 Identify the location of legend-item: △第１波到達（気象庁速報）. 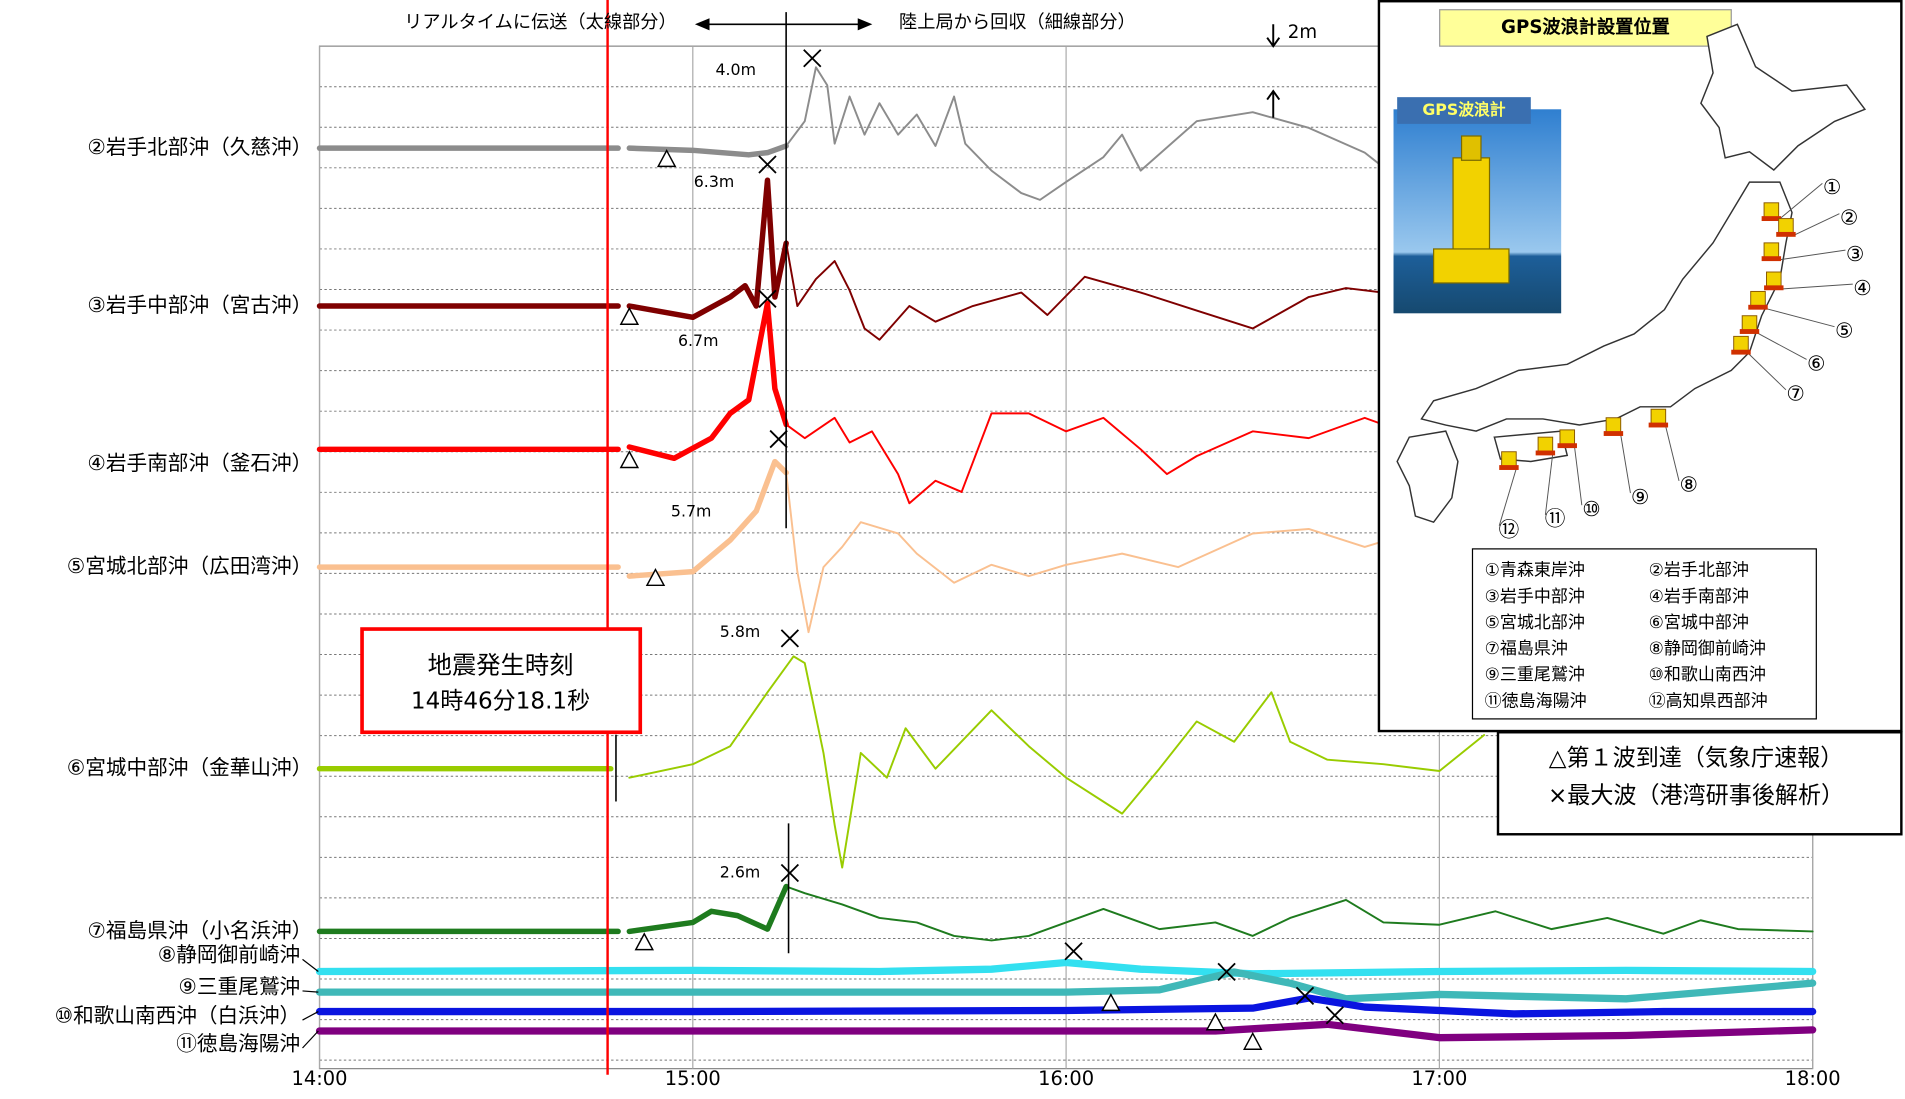
(1696, 758).